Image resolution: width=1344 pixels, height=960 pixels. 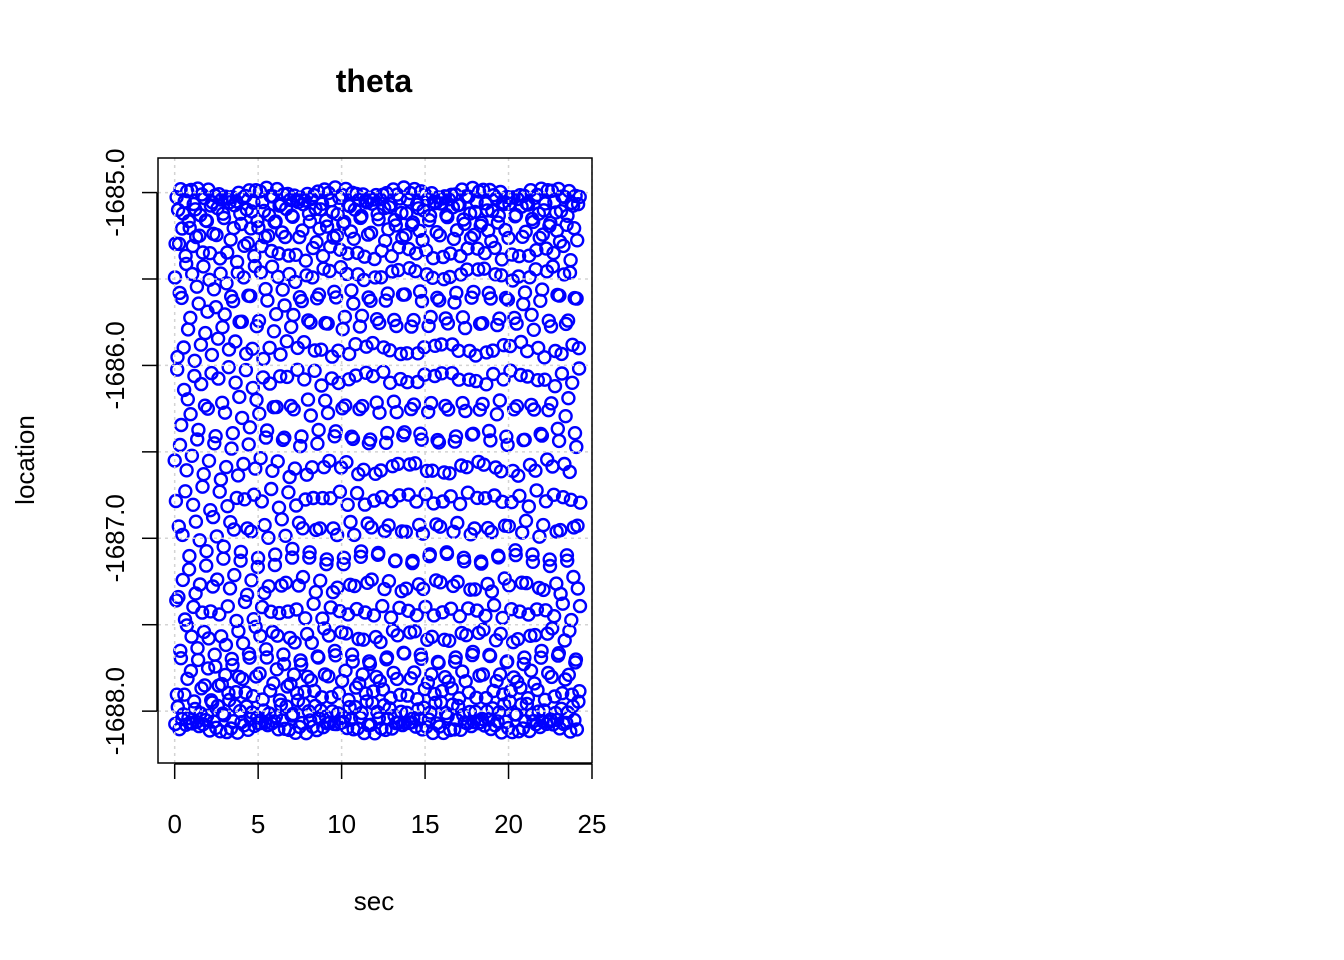 I want to click on x-axis: 0 5 10 15 20 25, so click(x=386, y=801).